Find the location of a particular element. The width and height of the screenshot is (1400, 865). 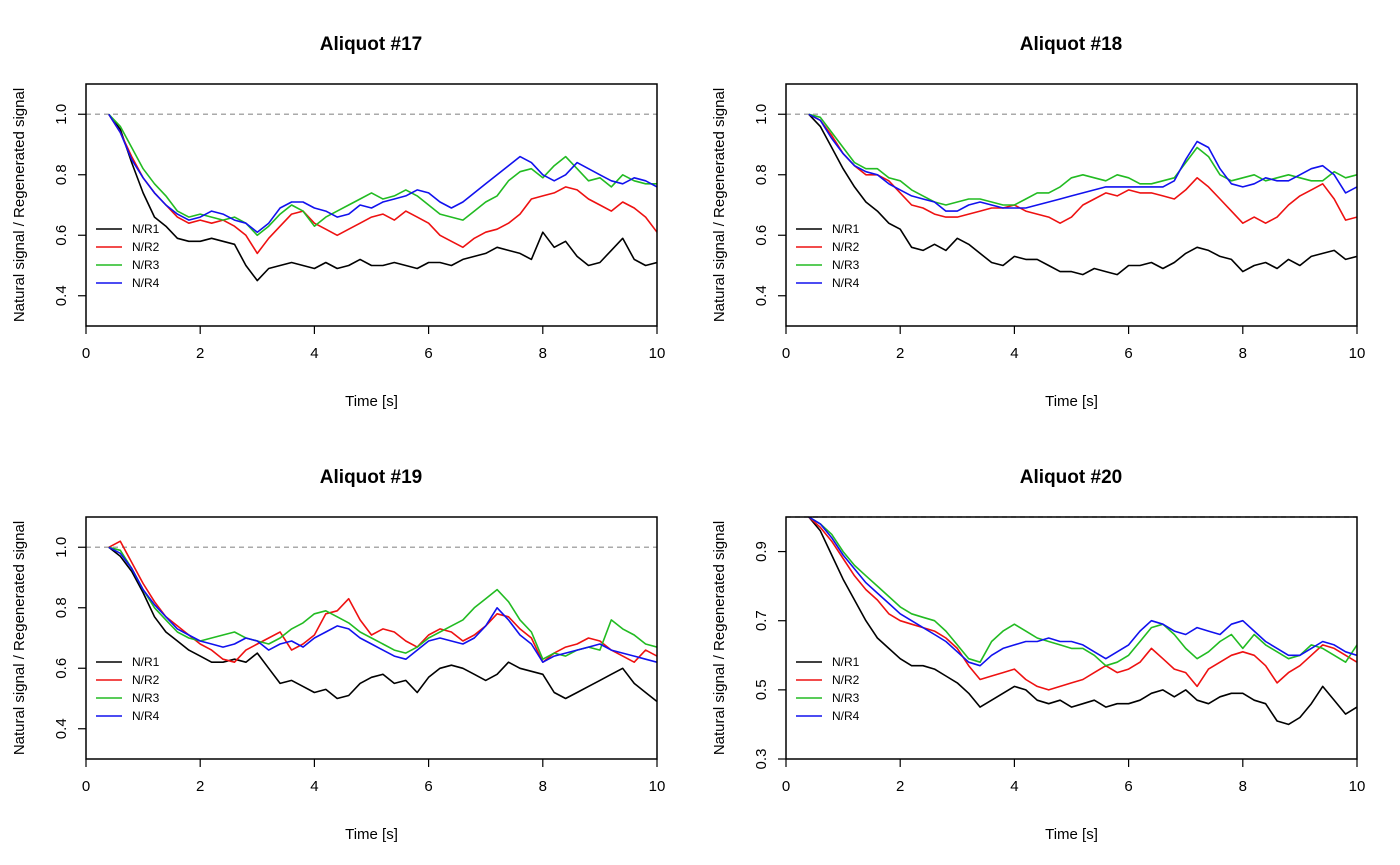

y-tick-label: 0.3 is located at coordinates (761, 759).